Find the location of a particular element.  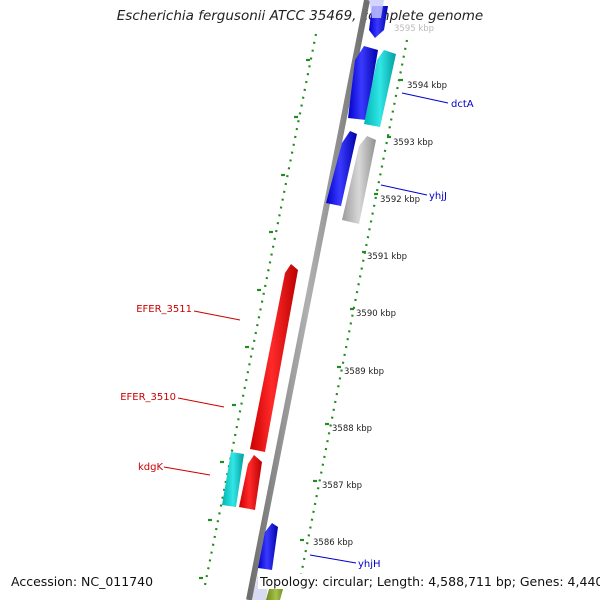

tick-label: 3589 kbp is located at coordinates (364, 372).